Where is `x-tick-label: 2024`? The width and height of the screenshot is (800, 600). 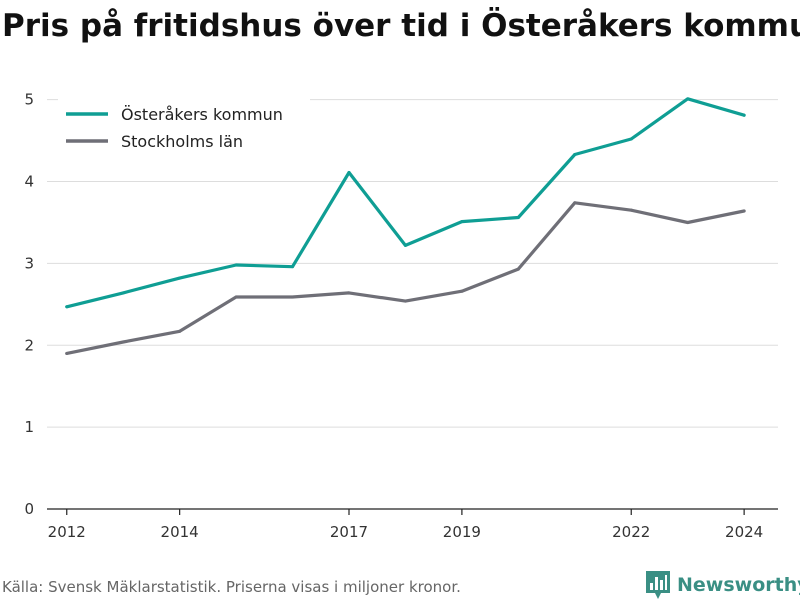
x-tick-label: 2024 is located at coordinates (744, 532).